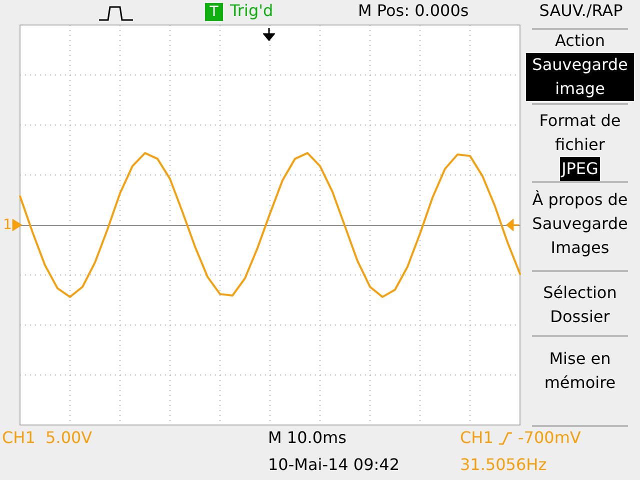  Describe the element at coordinates (581, 10) in the screenshot. I see `text: SAUV./RAP` at that location.